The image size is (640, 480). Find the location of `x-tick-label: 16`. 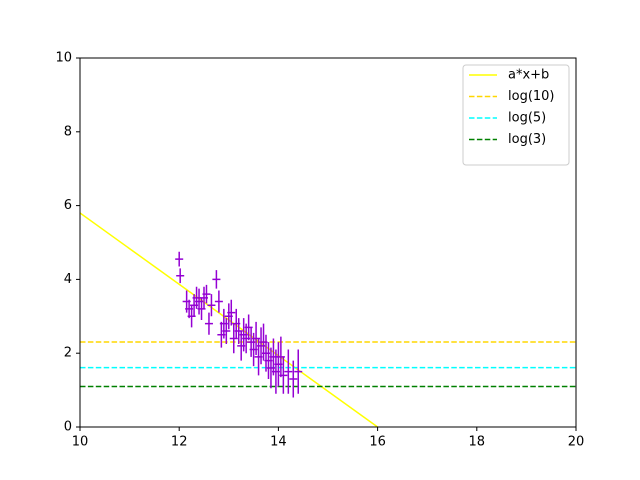

x-tick-label: 16 is located at coordinates (377, 442).